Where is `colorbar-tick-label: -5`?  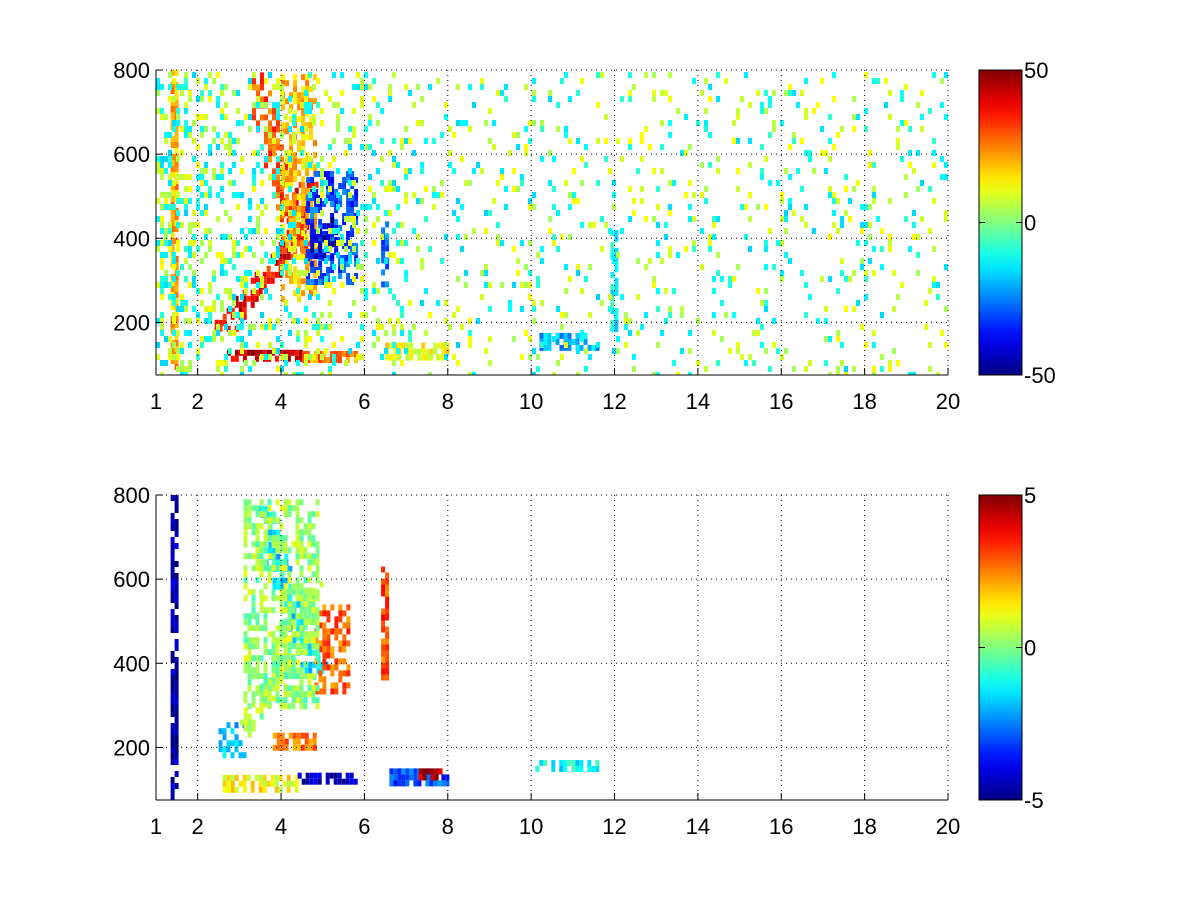 colorbar-tick-label: -5 is located at coordinates (1034, 800).